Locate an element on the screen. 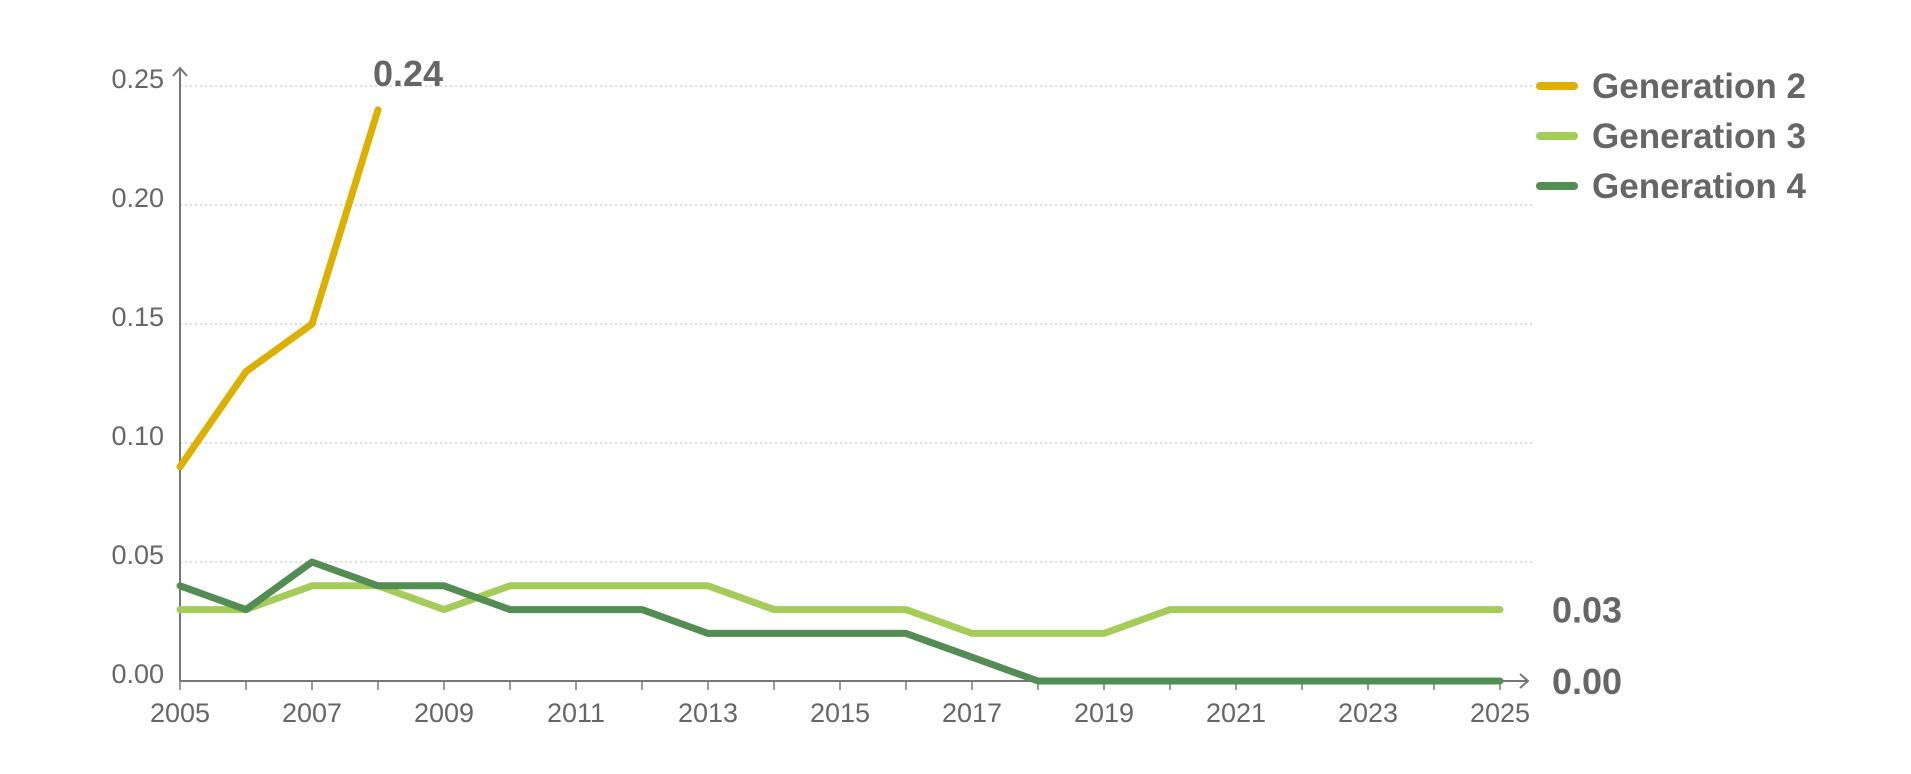 This screenshot has height=774, width=1911. y-tick-label: 0.15 is located at coordinates (137, 317).